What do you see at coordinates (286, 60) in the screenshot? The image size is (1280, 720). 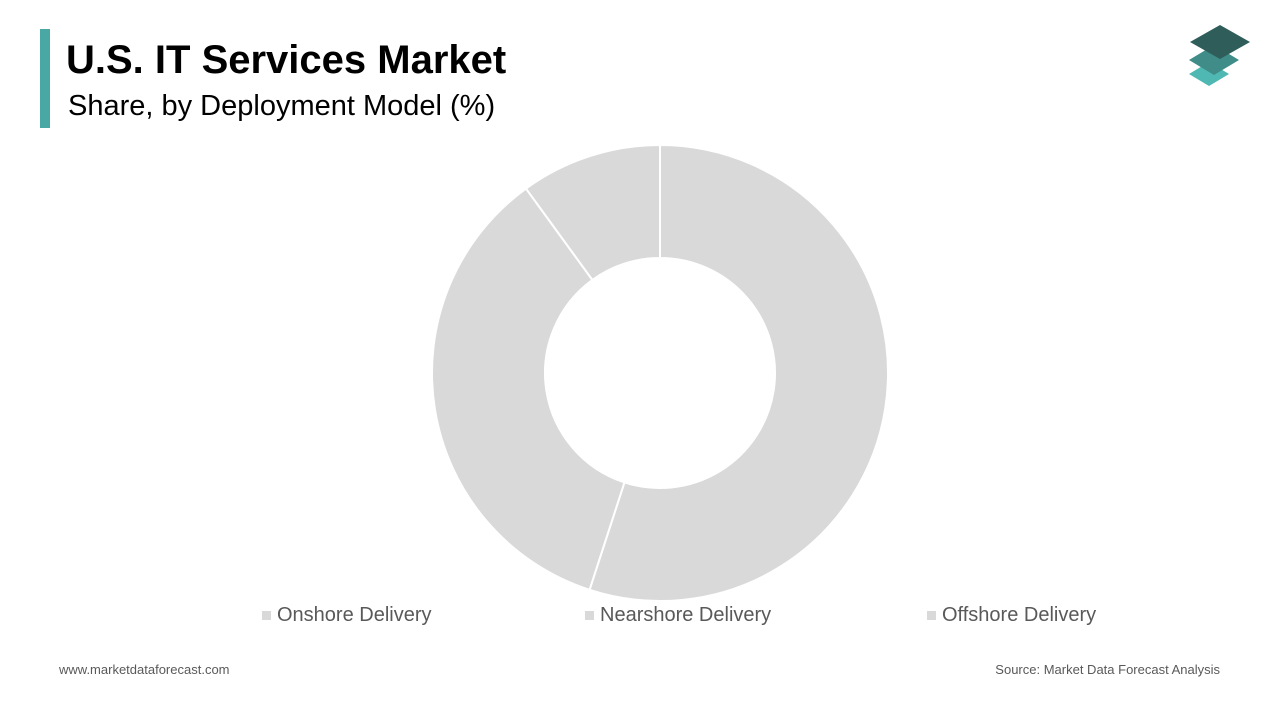 I see `page-title: U.S. IT Services Market` at bounding box center [286, 60].